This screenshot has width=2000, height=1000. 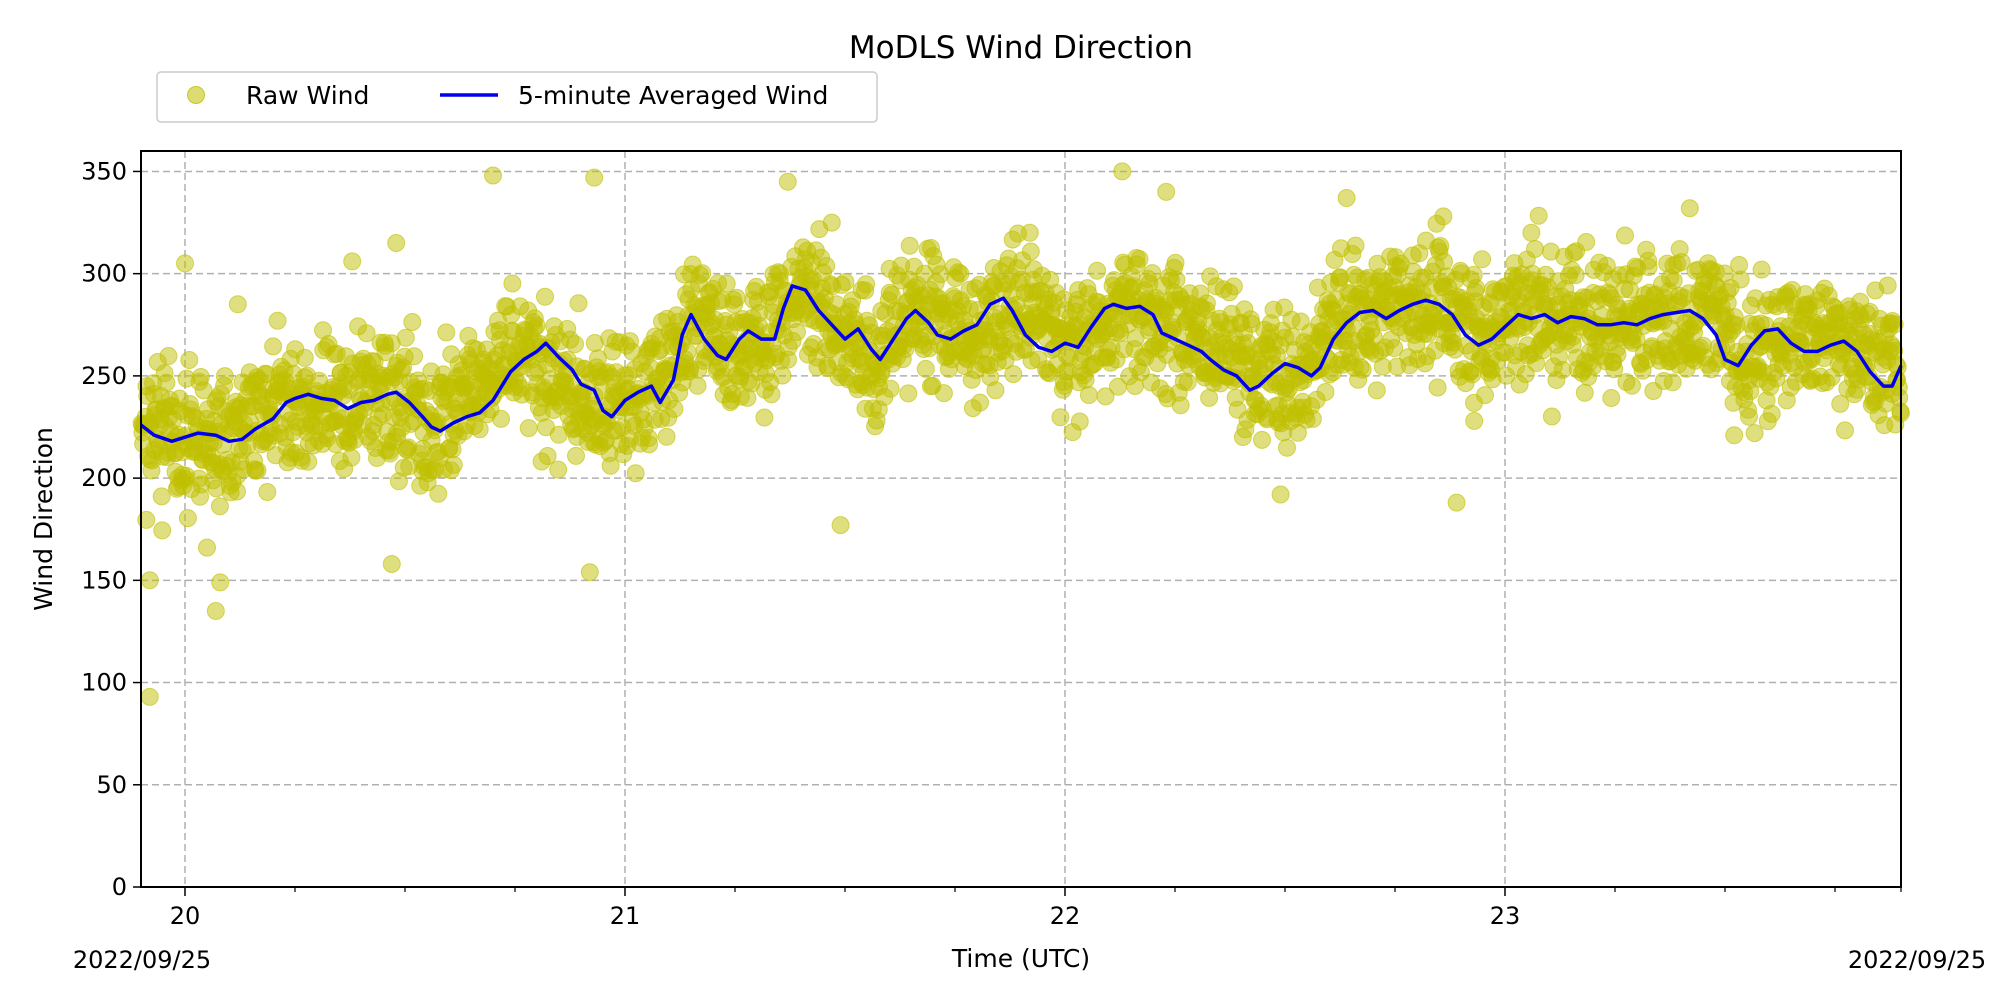 What do you see at coordinates (196, 95) in the screenshot?
I see `legend-marker-raw-wind` at bounding box center [196, 95].